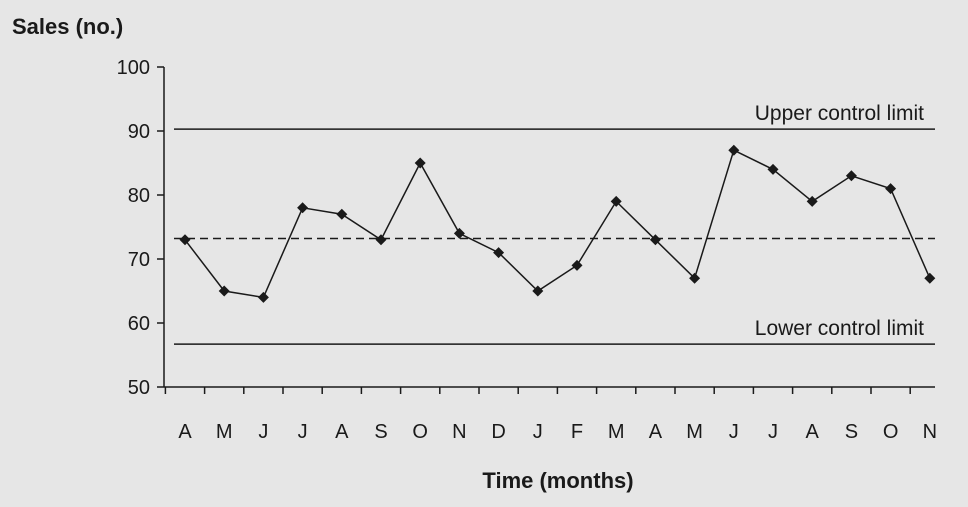 The width and height of the screenshot is (968, 507). What do you see at coordinates (139, 196) in the screenshot?
I see `y-tick-label: 80` at bounding box center [139, 196].